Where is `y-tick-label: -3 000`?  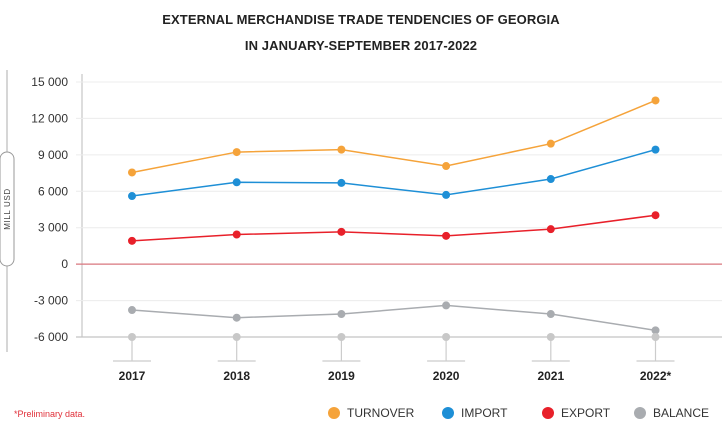 y-tick-label: -3 000 is located at coordinates (51, 301).